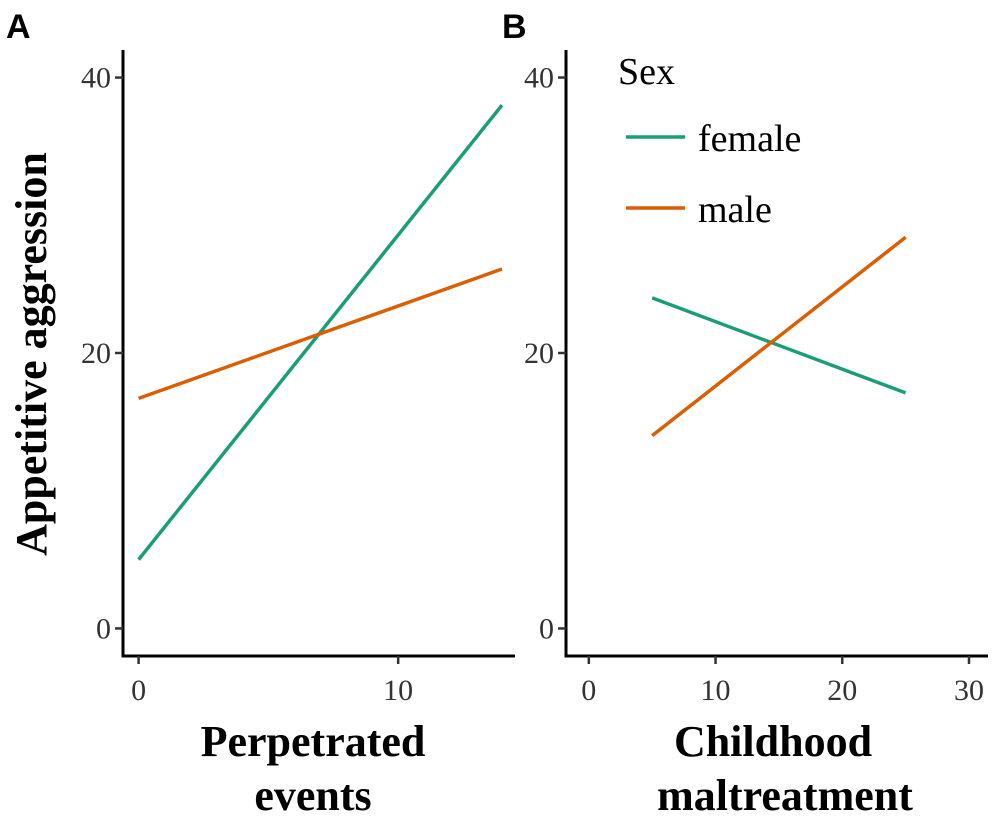 The image size is (1000, 822). I want to click on legend: Sex female male, so click(709, 141).